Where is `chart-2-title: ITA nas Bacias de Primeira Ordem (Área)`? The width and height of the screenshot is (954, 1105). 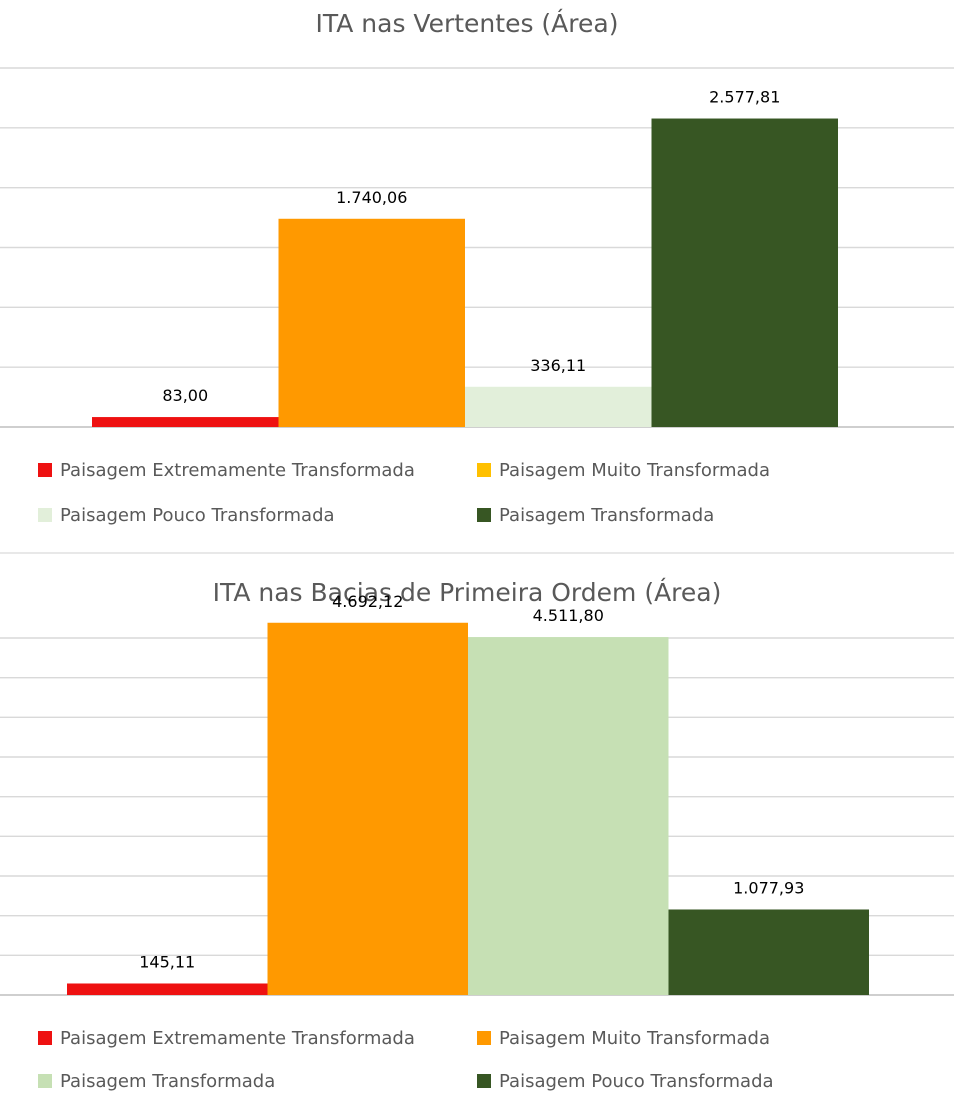
chart-2-title: ITA nas Bacias de Primeira Ordem (Área) is located at coordinates (467, 592).